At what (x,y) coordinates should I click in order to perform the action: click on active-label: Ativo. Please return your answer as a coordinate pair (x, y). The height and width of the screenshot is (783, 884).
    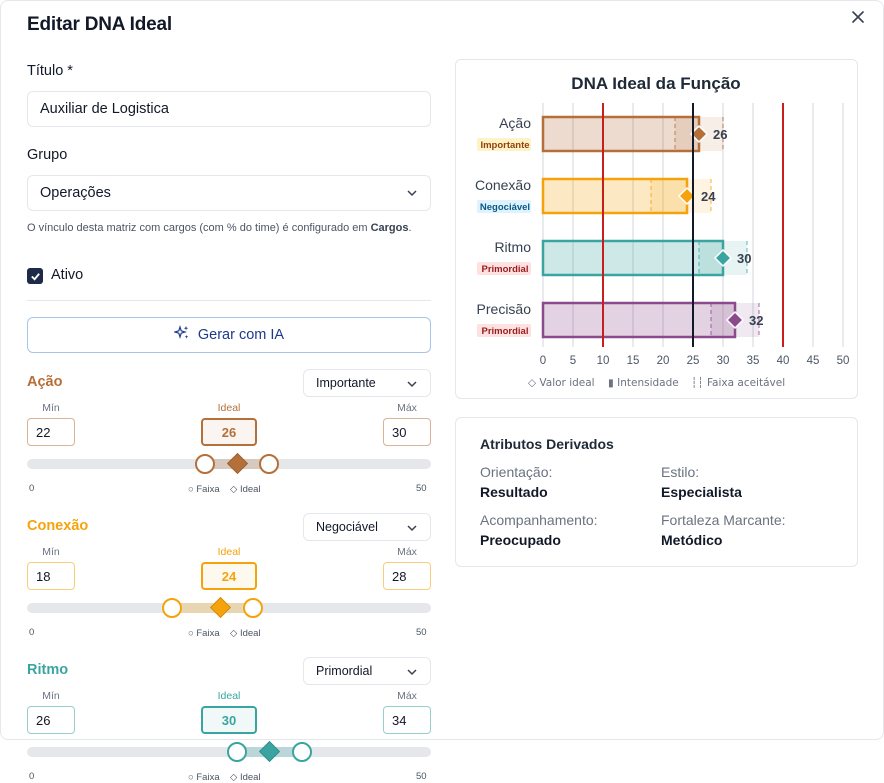
    Looking at the image, I should click on (67, 275).